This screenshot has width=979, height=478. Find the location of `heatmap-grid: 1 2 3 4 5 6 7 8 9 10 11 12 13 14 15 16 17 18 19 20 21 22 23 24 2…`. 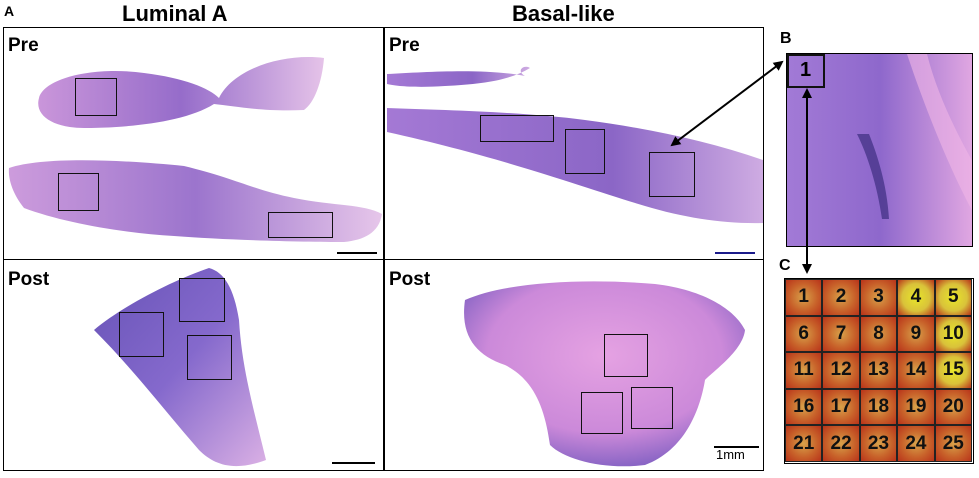

heatmap-grid: 1 2 3 4 5 6 7 8 9 10 11 12 13 14 15 16 17 18 19 20 21 22 23 24 2… is located at coordinates (878, 370).